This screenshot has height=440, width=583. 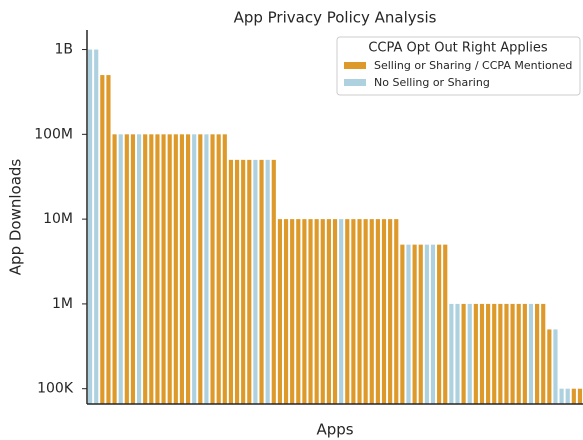 I want to click on legend-box, so click(x=458, y=66).